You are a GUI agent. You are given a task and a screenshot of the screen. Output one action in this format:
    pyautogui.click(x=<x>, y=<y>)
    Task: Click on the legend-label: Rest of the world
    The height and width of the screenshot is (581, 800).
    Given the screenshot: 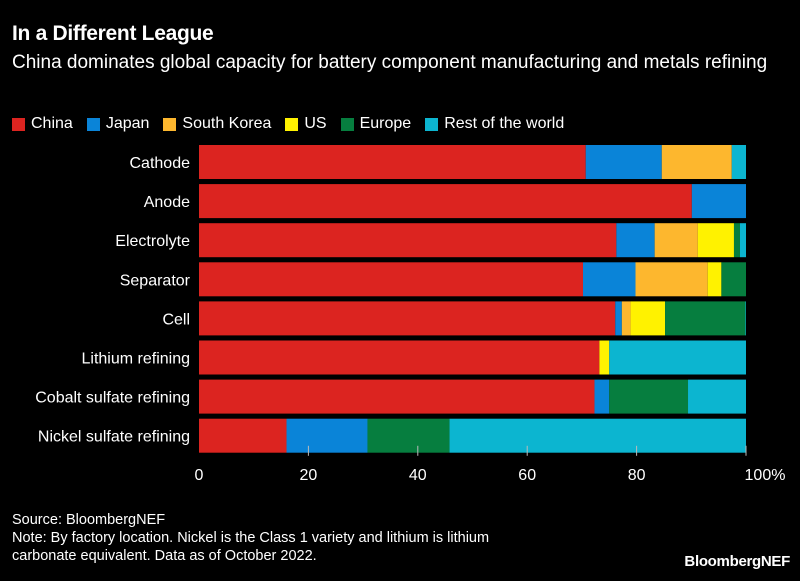 What is the action you would take?
    pyautogui.click(x=504, y=123)
    